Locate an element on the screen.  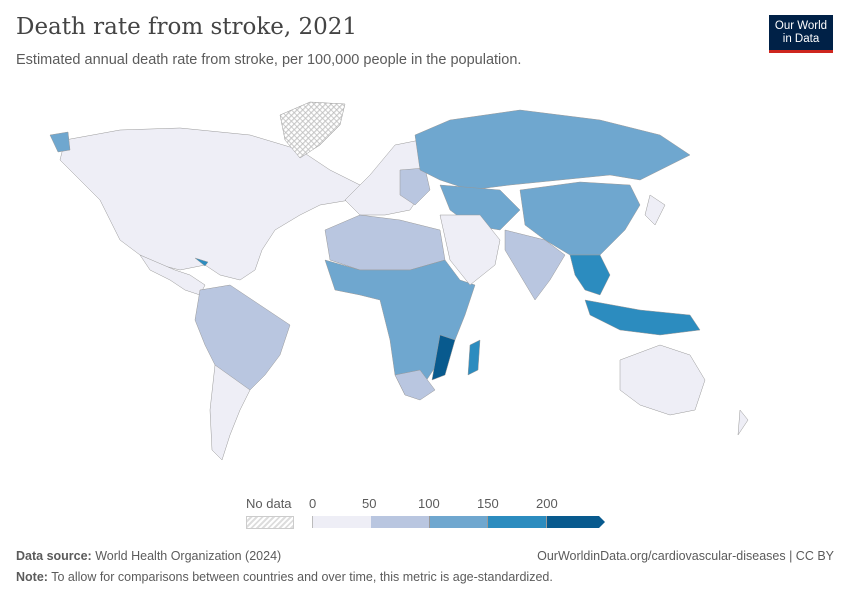
source-text: World Health Organization (2024) is located at coordinates (188, 556).